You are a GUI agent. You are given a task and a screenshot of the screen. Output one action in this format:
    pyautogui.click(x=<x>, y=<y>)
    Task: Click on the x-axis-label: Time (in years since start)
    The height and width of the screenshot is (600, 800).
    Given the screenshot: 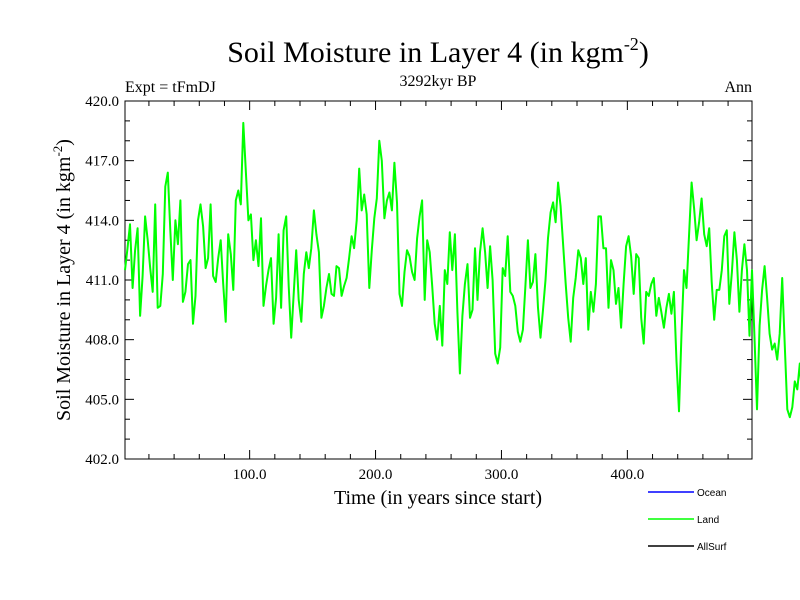 What is the action you would take?
    pyautogui.click(x=438, y=498)
    